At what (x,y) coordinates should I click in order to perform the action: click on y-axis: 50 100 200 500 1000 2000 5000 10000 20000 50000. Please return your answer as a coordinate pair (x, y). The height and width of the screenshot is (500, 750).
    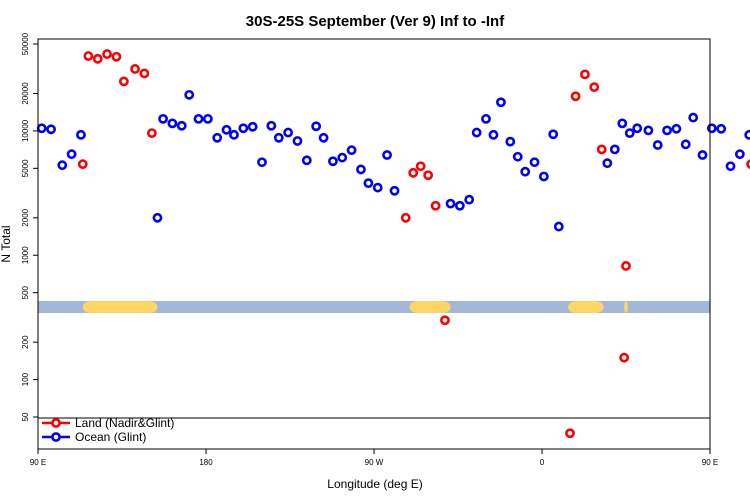
    Looking at the image, I should click on (29, 226).